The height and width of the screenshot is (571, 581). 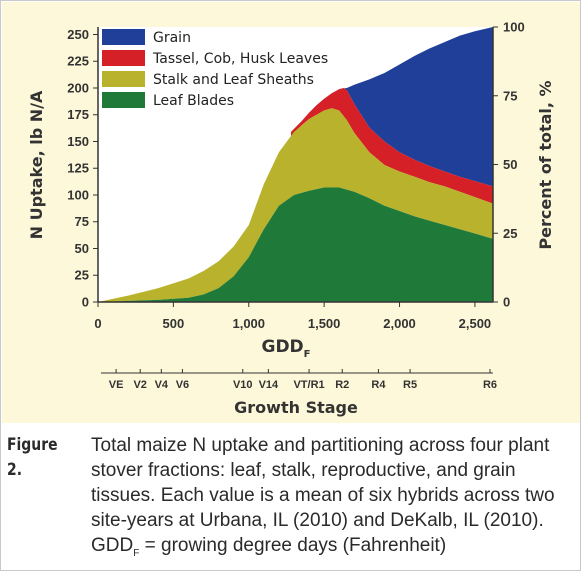 I want to click on series-area-tassel-cob-husk-leaves, so click(x=392, y=146).